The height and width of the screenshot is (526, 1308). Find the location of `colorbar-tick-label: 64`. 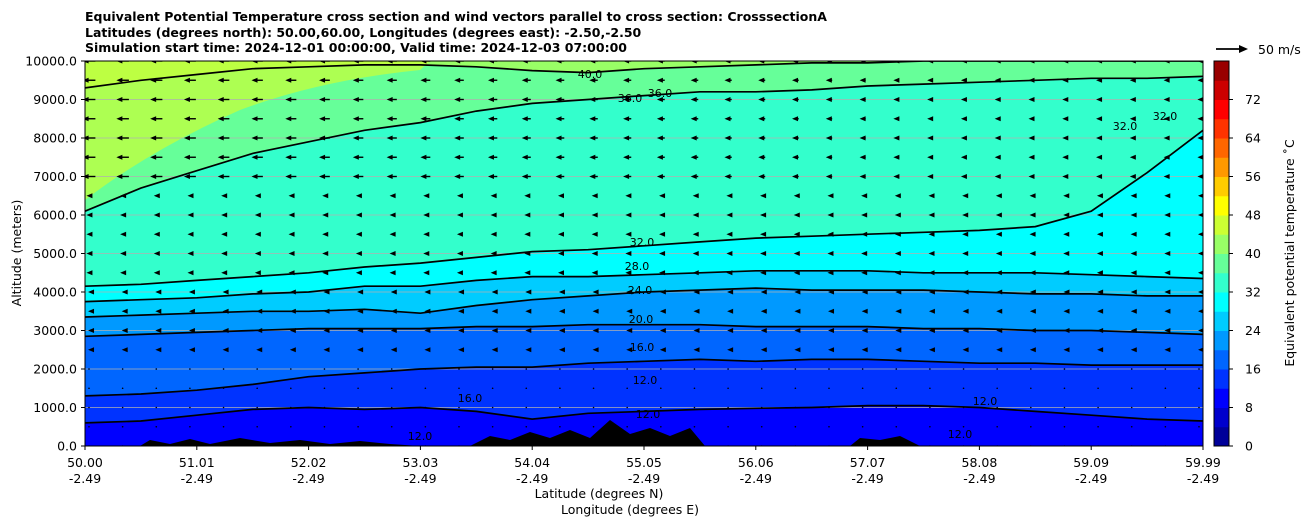

colorbar-tick-label: 64 is located at coordinates (1253, 138).